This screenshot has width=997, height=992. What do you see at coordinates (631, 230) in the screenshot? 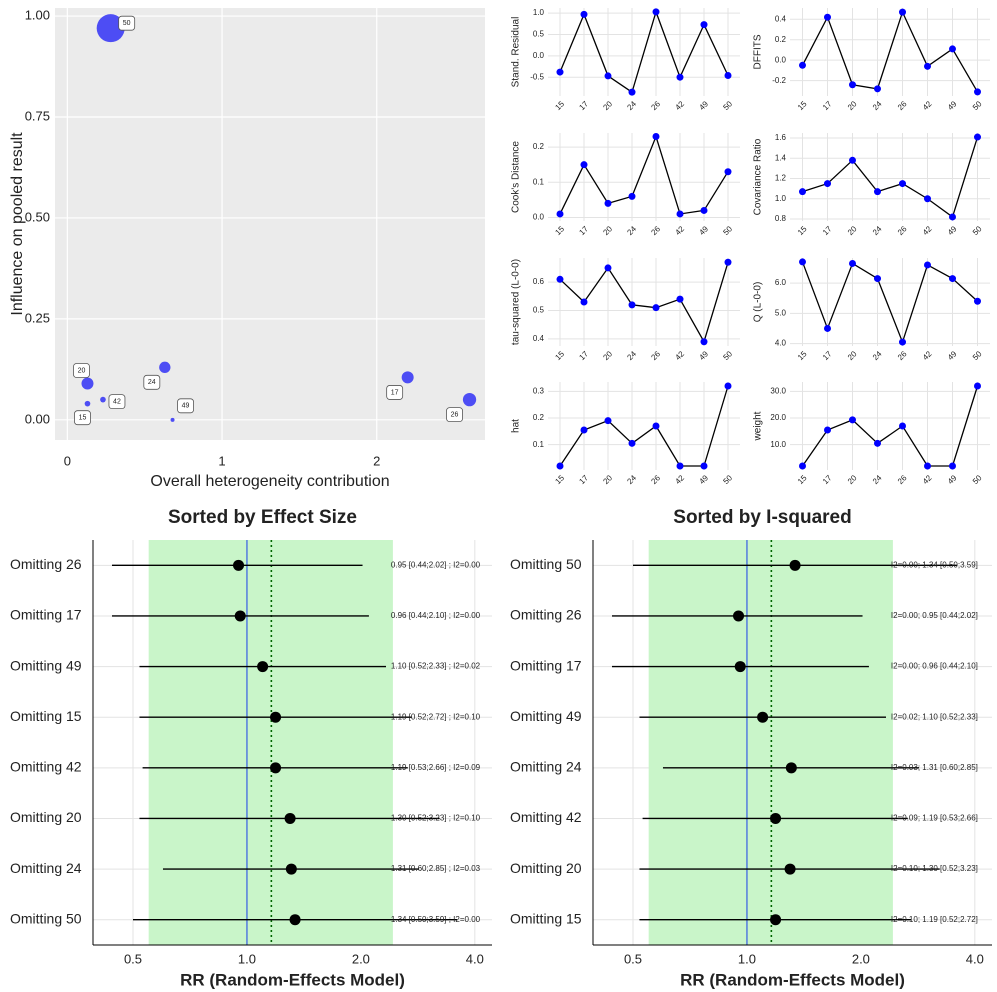
I see `x-tick-label: 24` at bounding box center [631, 230].